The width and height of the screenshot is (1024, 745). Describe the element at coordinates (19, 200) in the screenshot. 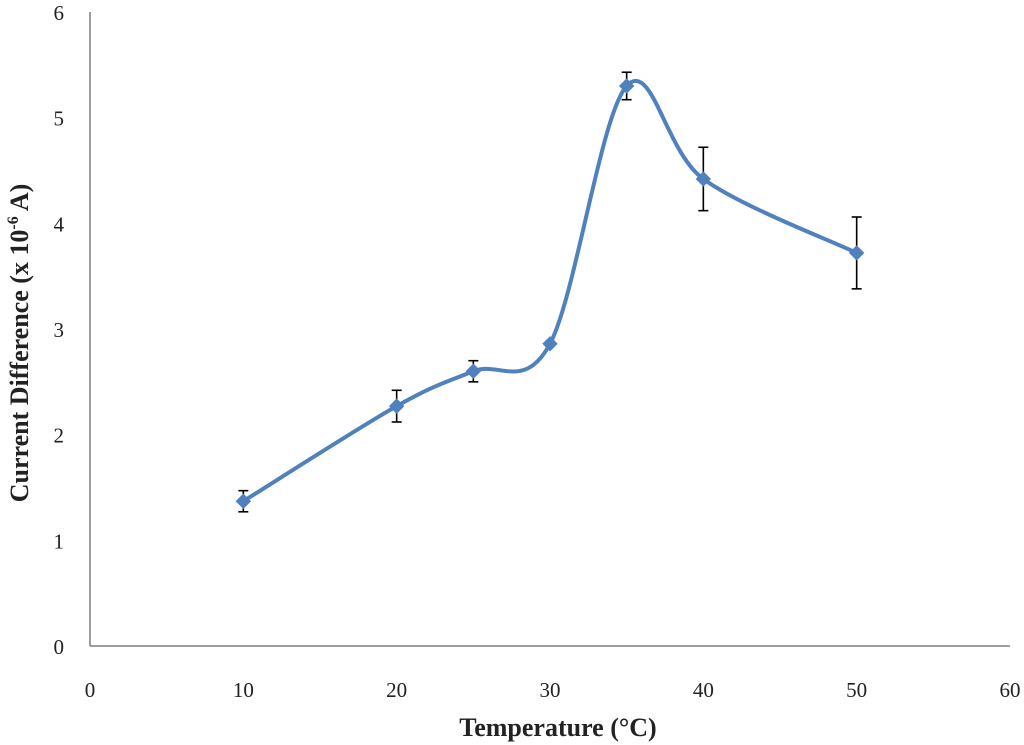

I see `y-axis-title-unit: A)` at that location.